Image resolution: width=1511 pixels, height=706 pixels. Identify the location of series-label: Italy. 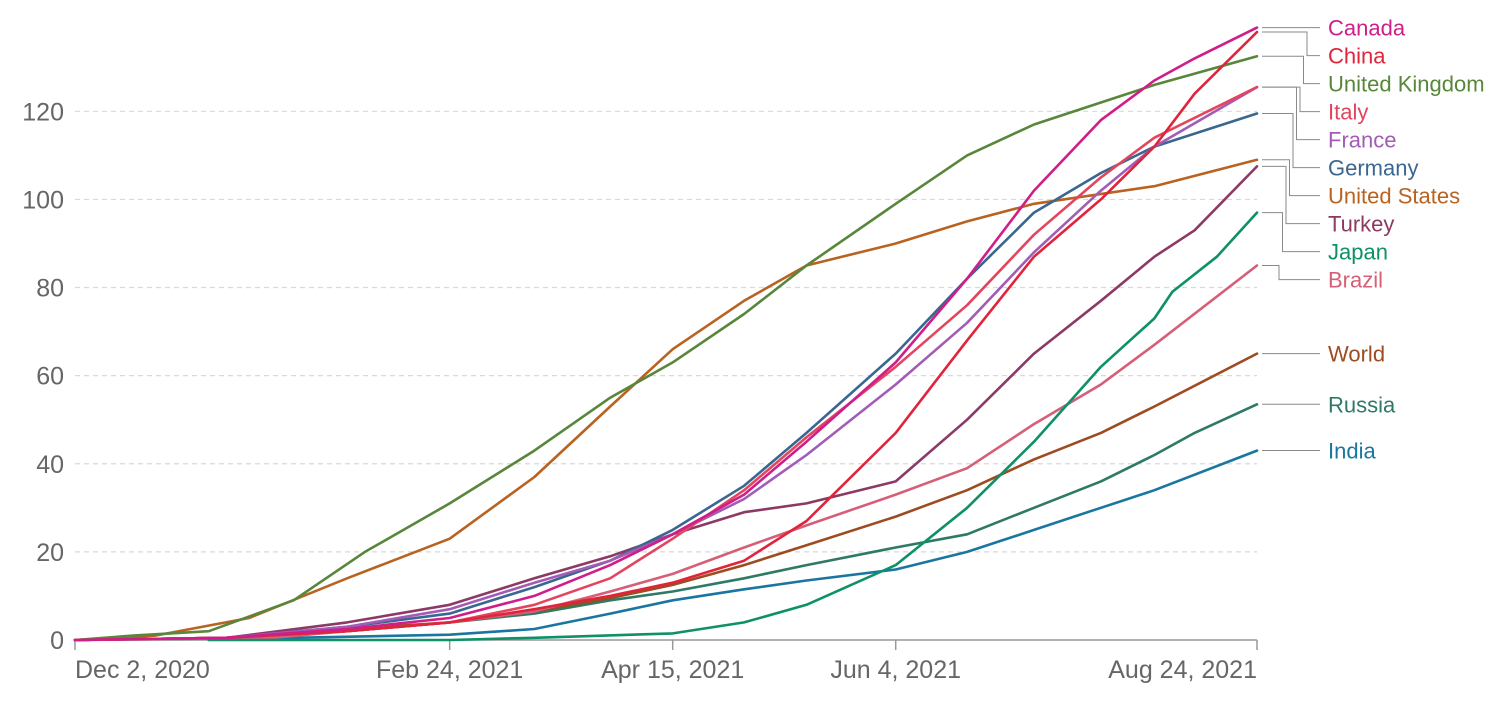
(1348, 112).